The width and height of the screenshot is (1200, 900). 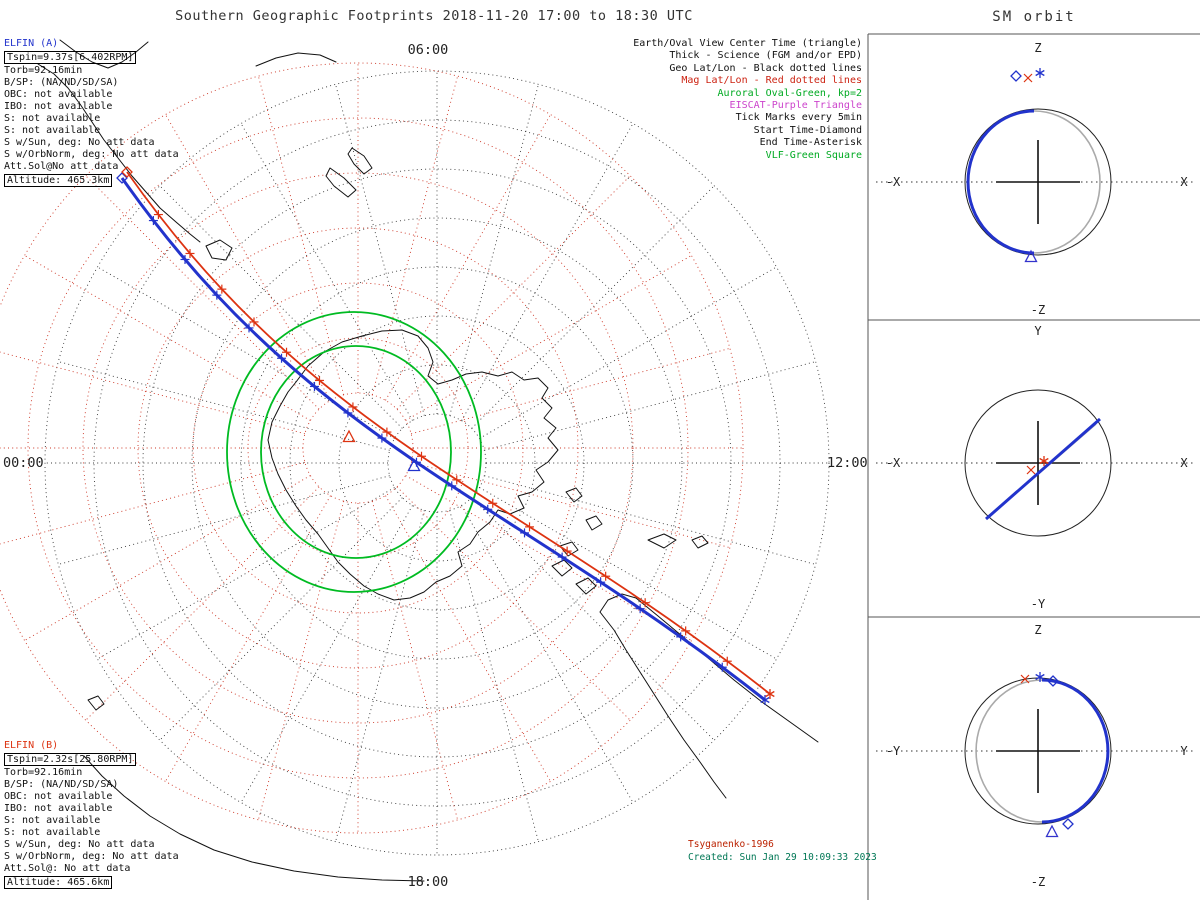 What do you see at coordinates (663, 705) in the screenshot?
I see `south-america-west-coast` at bounding box center [663, 705].